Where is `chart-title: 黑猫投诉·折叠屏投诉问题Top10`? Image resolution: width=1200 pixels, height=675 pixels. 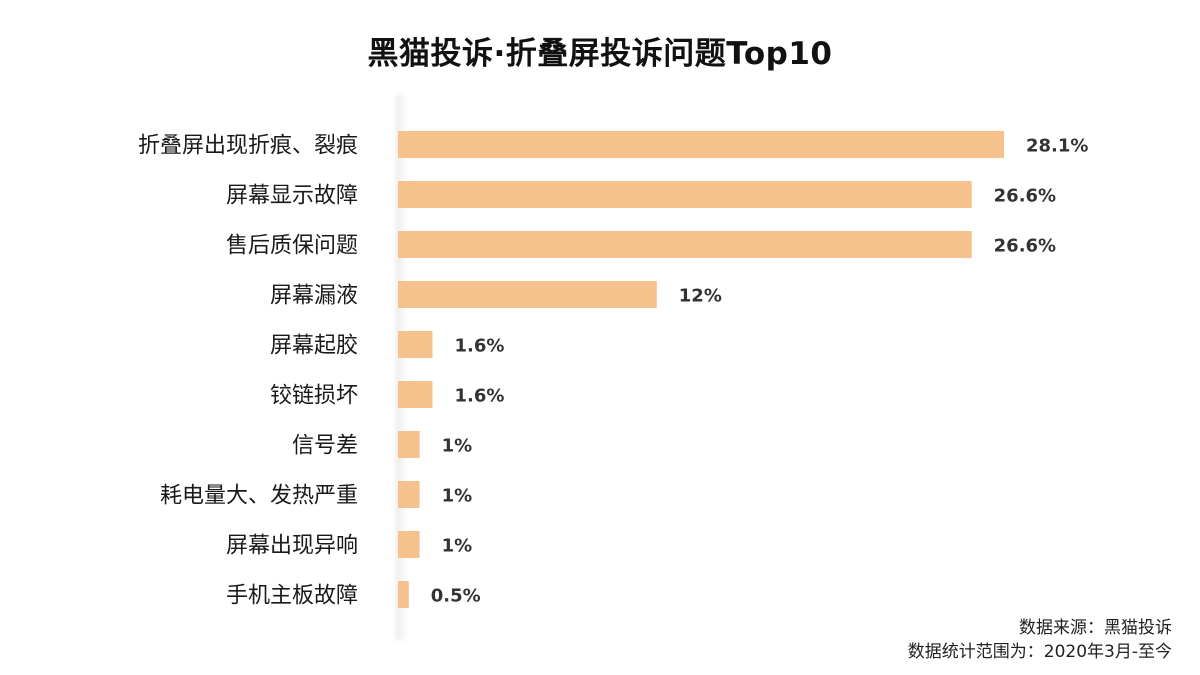 chart-title: 黑猫投诉·折叠屏投诉问题Top10 is located at coordinates (600, 54).